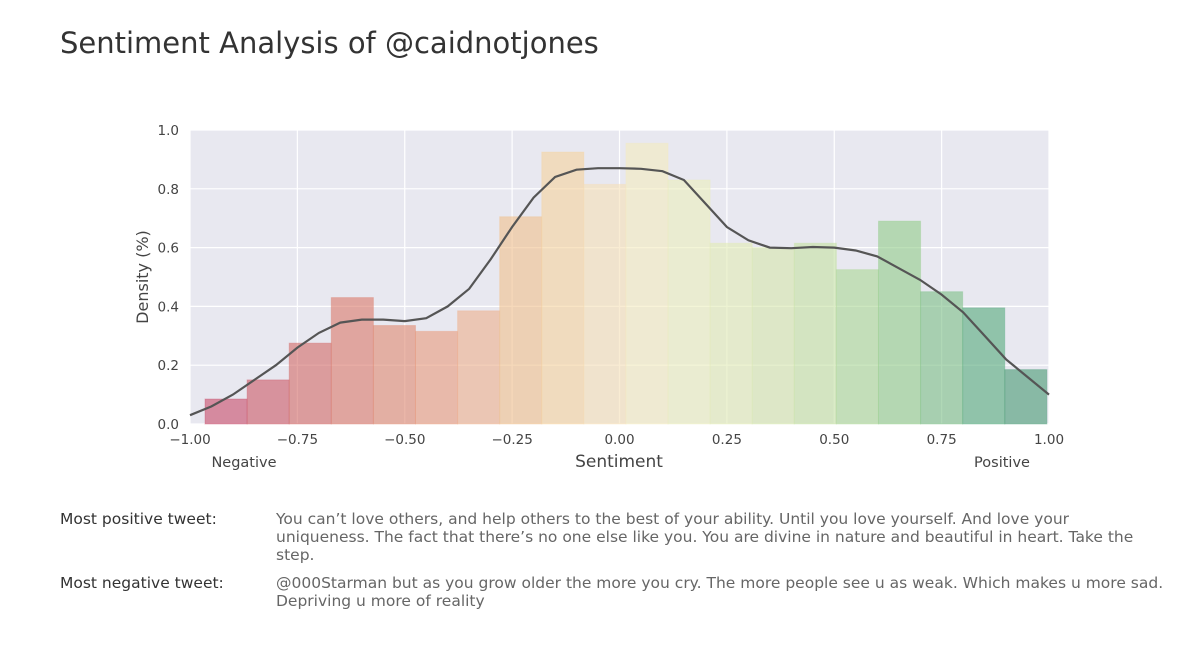  Describe the element at coordinates (404, 440) in the screenshot. I see `x-tick-label: −0.50` at that location.